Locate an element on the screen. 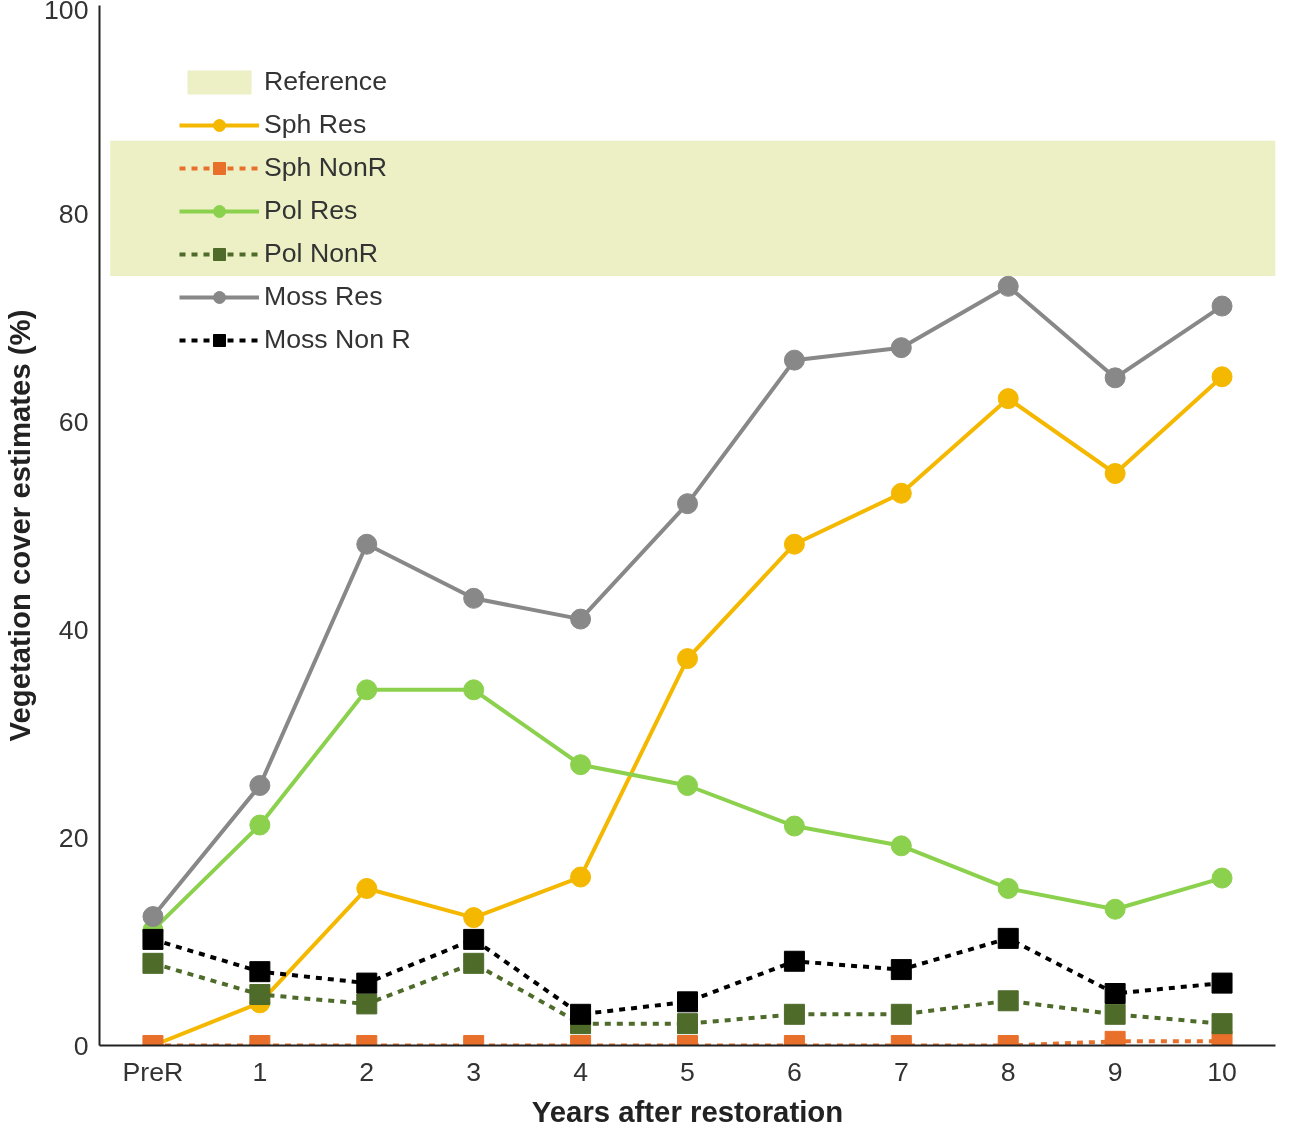 The width and height of the screenshot is (1296, 1144). legend-label: Sph NonR is located at coordinates (325, 167).